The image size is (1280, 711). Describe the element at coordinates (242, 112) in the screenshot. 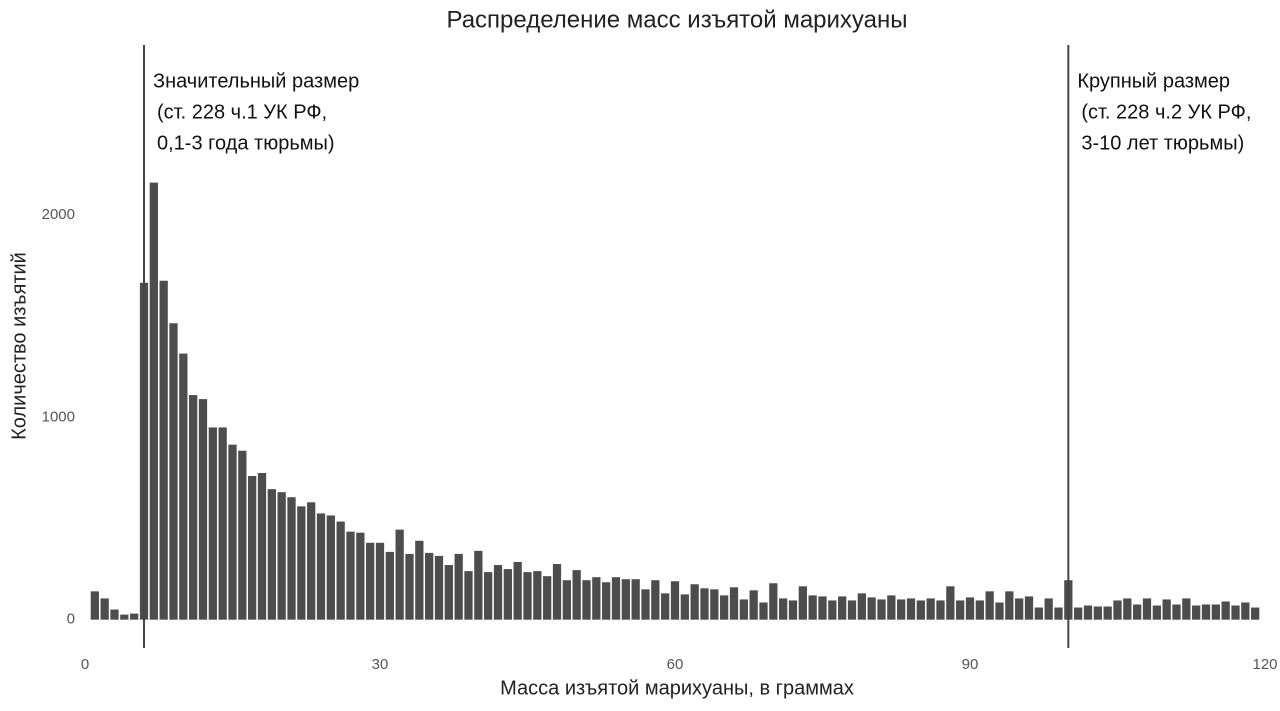

I see `annotation: (ст. 228 ч.1 УК РФ,` at that location.